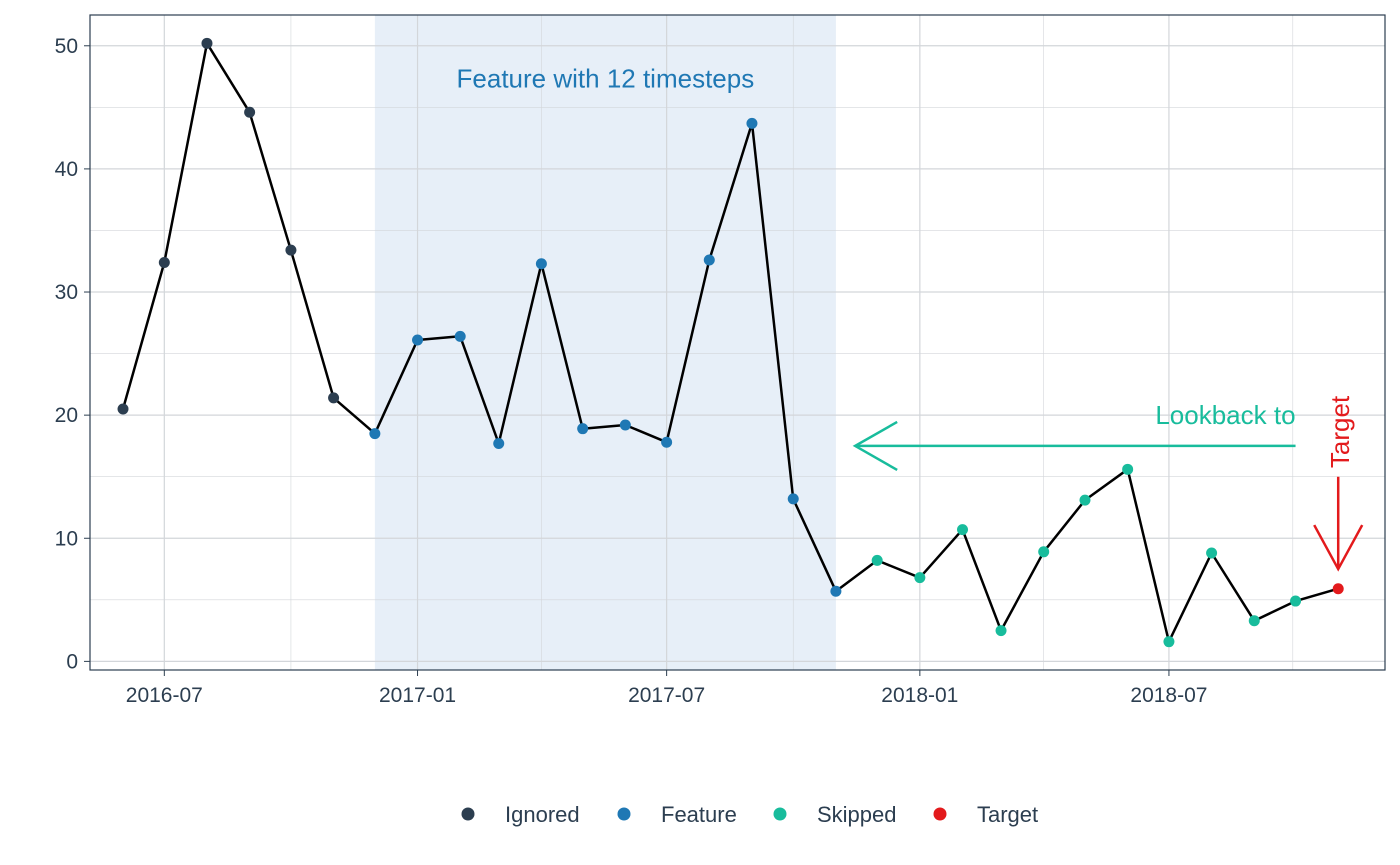 This screenshot has width=1400, height=865. What do you see at coordinates (749, 814) in the screenshot?
I see `legend: Ignored Feature Skipped Target` at bounding box center [749, 814].